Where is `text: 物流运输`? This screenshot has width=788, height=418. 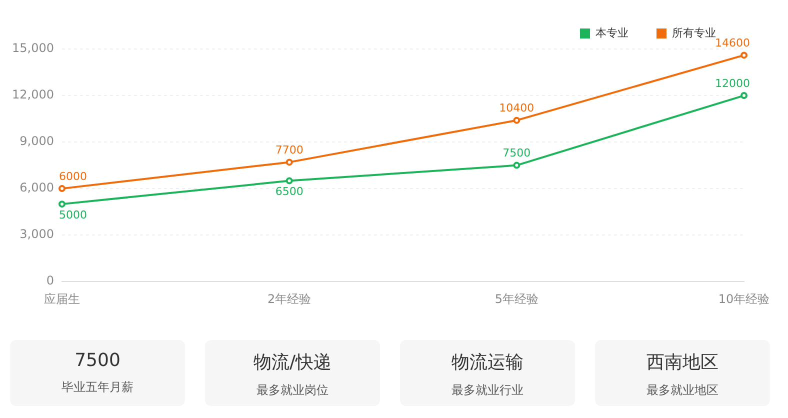 text: 物流运输 is located at coordinates (487, 362).